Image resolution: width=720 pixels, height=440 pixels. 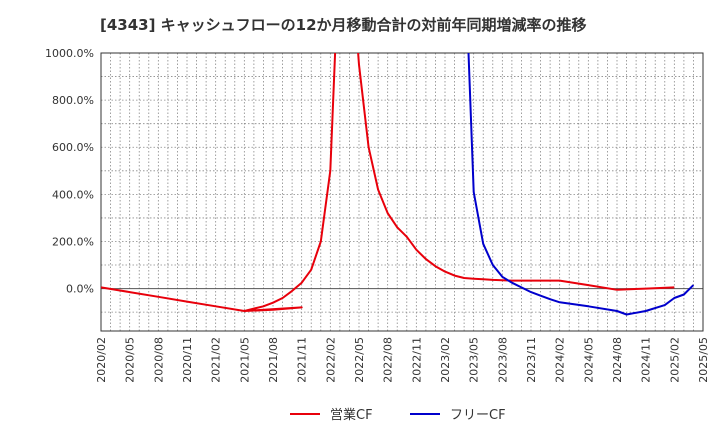 What do you see at coordinates (101, 360) in the screenshot?
I see `x-tick-label: 2020/02` at bounding box center [101, 360].